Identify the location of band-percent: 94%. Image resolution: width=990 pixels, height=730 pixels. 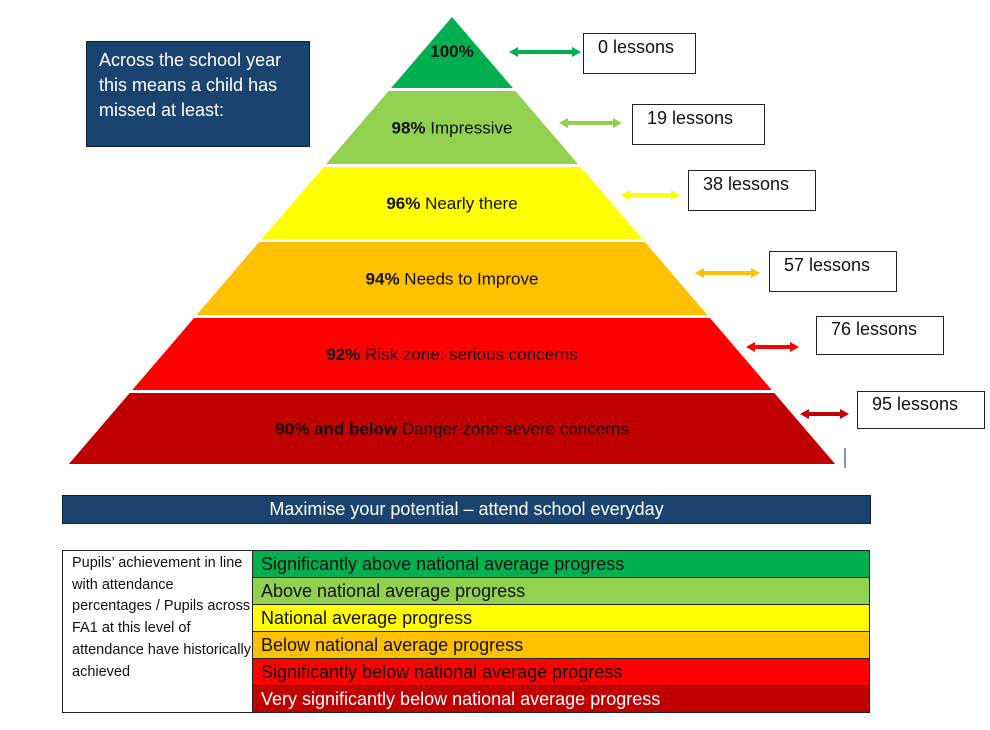
(383, 279).